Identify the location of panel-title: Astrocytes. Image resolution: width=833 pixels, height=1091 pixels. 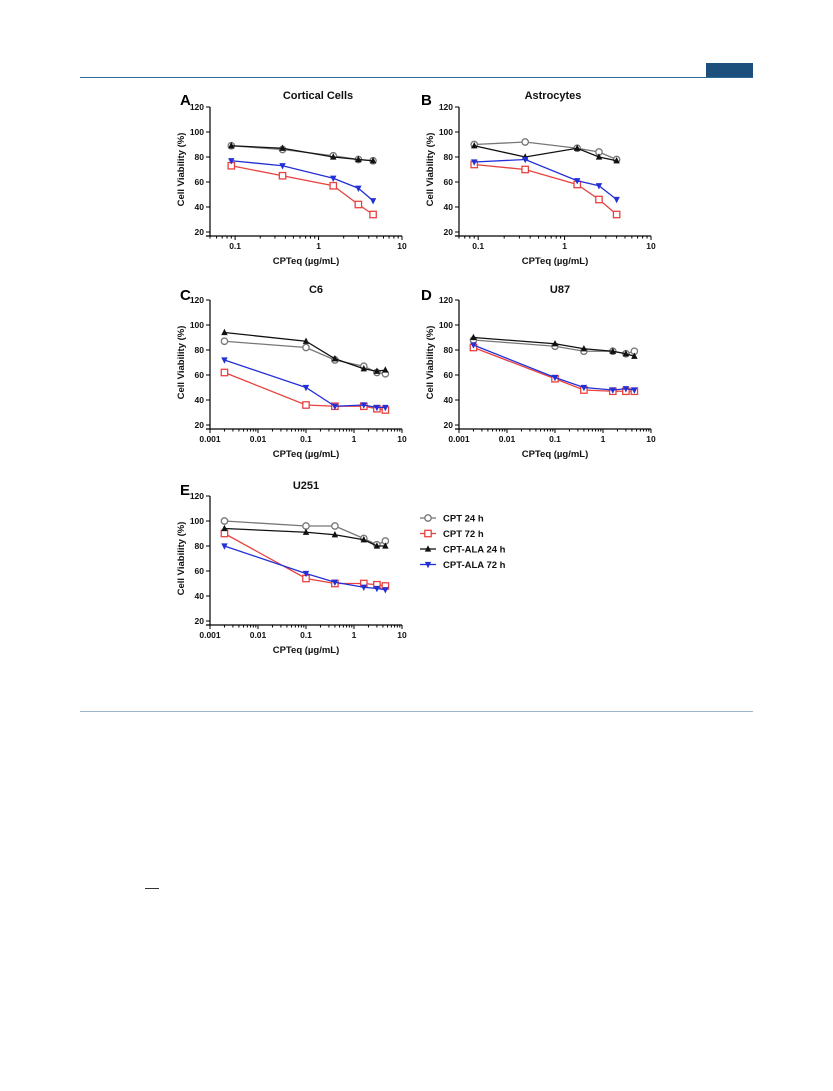
(553, 96).